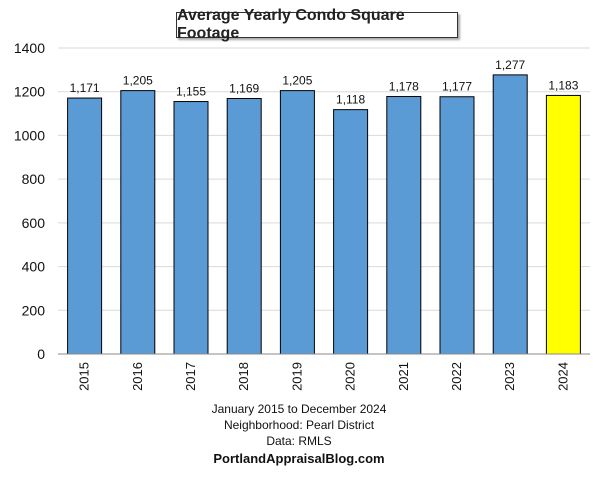 This screenshot has height=480, width=598. I want to click on x-tick-label-2024: 2024, so click(562, 376).